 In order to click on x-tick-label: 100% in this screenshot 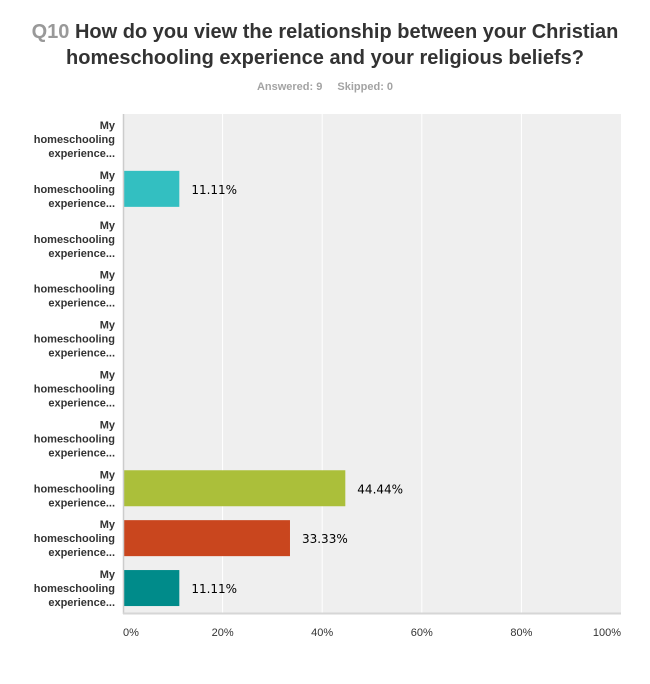, I will do `click(607, 633)`.